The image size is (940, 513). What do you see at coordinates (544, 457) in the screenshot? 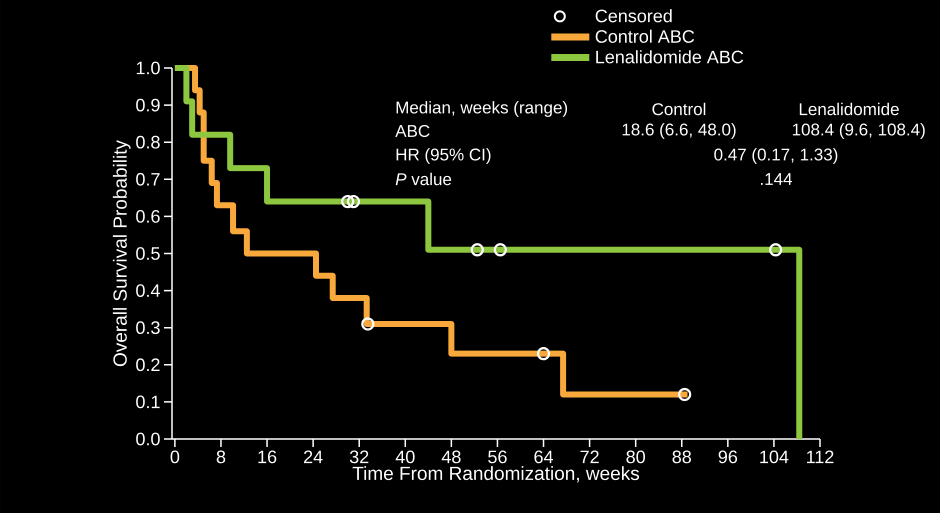
I see `x-tick-label: 64` at bounding box center [544, 457].